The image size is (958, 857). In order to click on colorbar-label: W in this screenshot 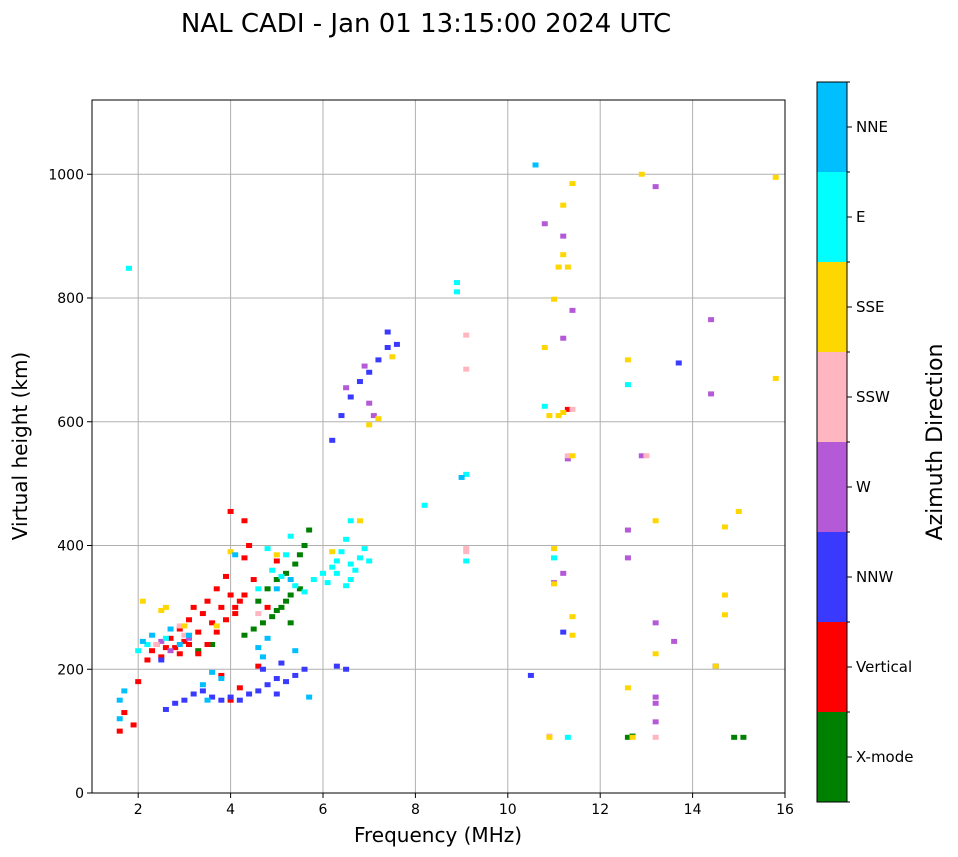, I will do `click(863, 487)`.